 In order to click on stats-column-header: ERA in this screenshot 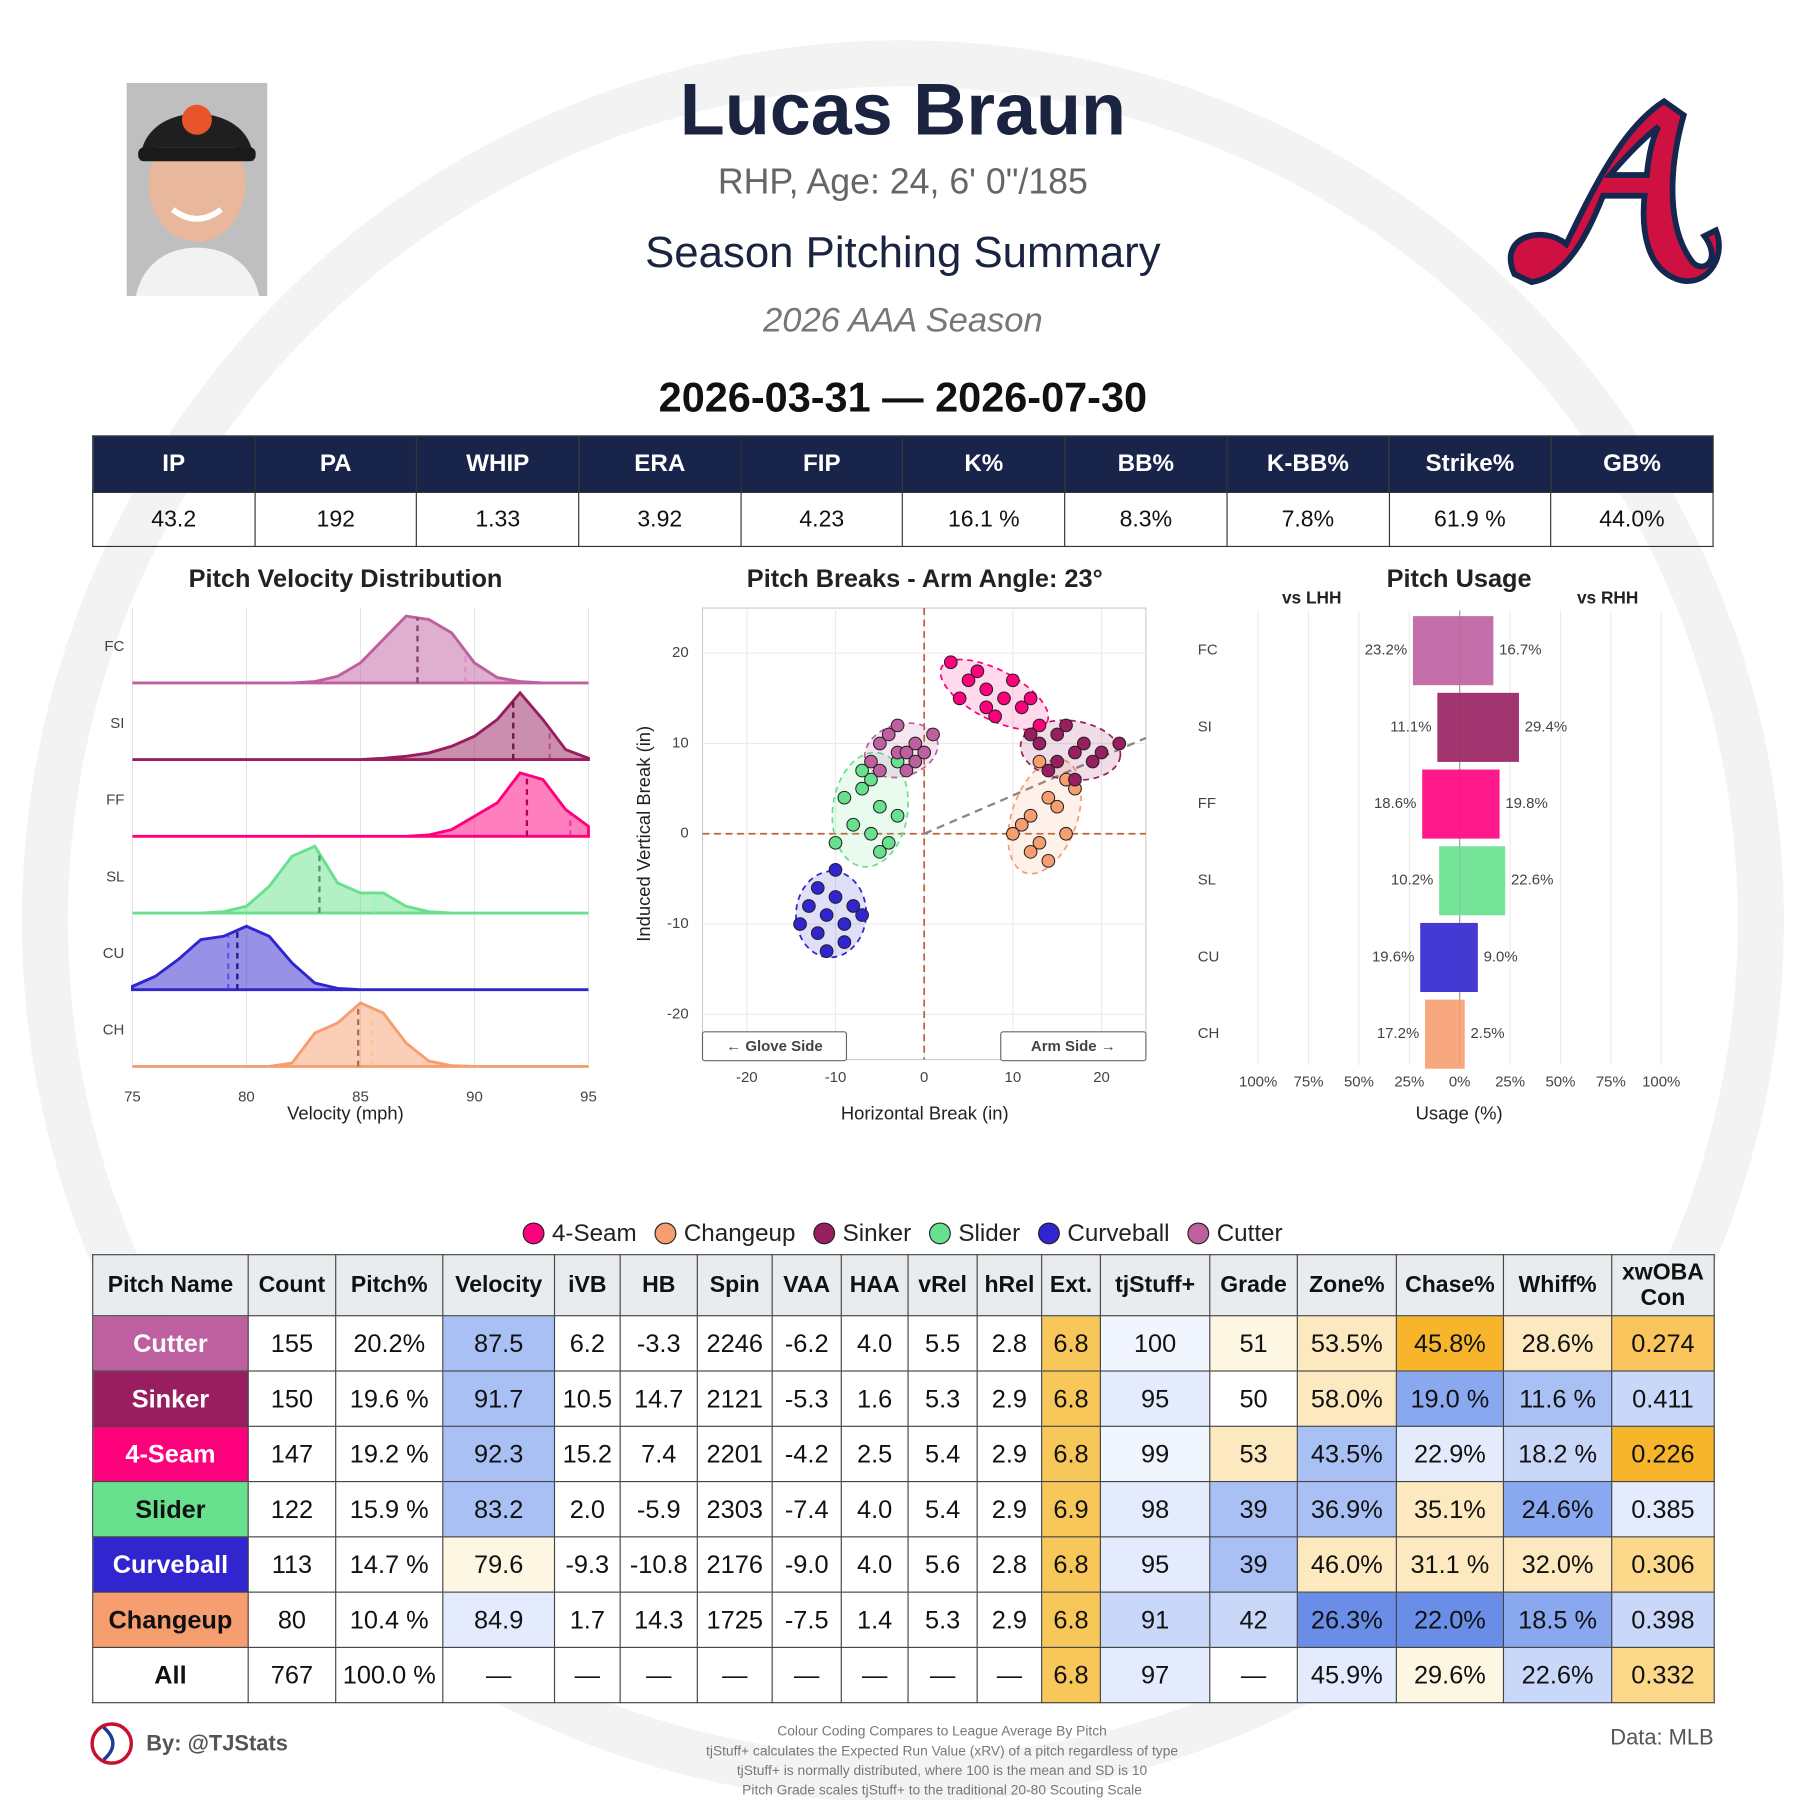, I will do `click(660, 464)`.